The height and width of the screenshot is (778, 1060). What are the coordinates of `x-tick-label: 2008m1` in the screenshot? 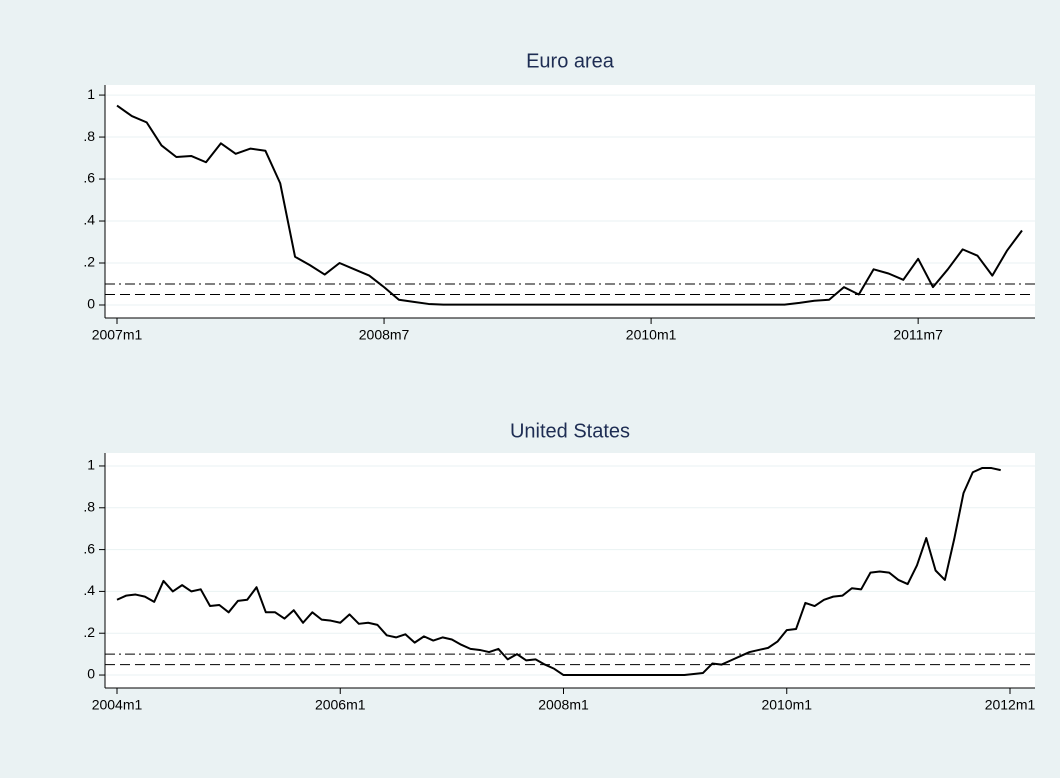 It's located at (563, 705).